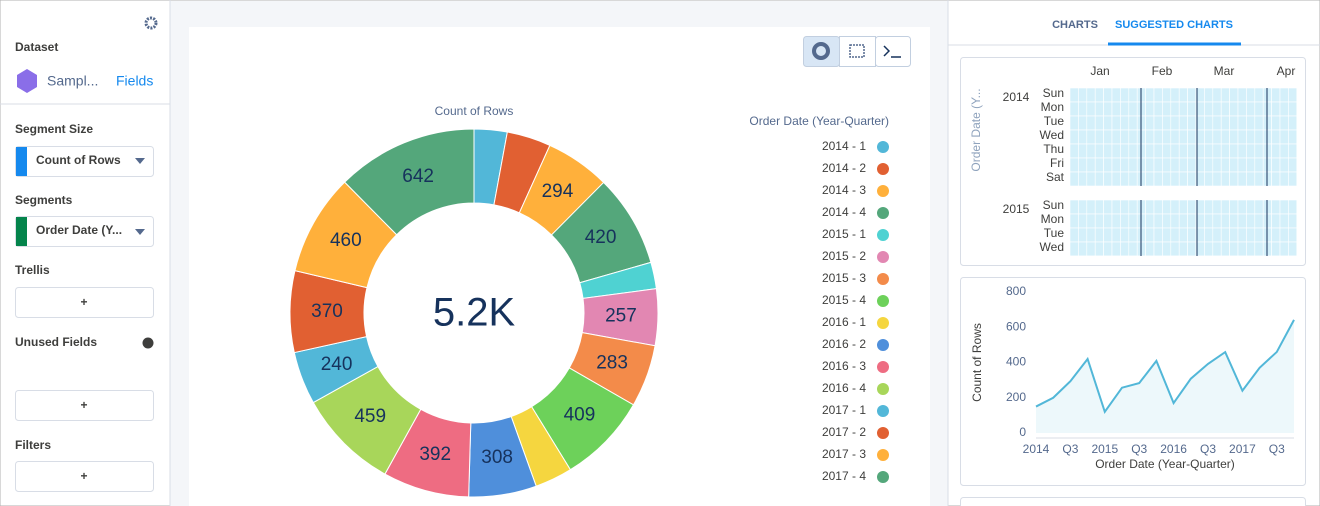 The image size is (1320, 506). I want to click on x-tick-label: Q3, so click(1208, 449).